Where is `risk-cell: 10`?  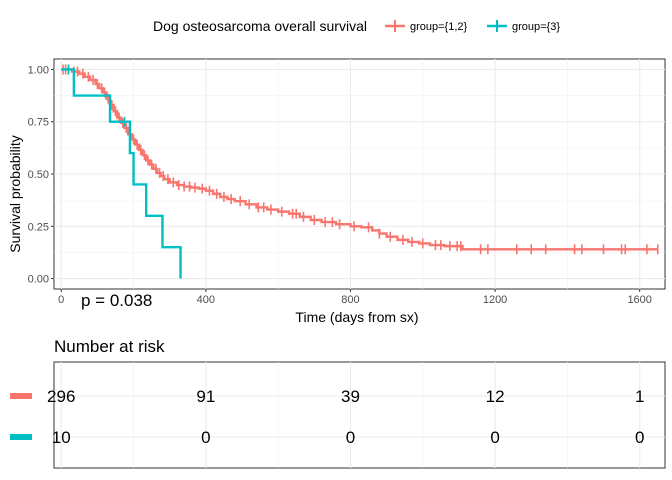 risk-cell: 10 is located at coordinates (61, 437).